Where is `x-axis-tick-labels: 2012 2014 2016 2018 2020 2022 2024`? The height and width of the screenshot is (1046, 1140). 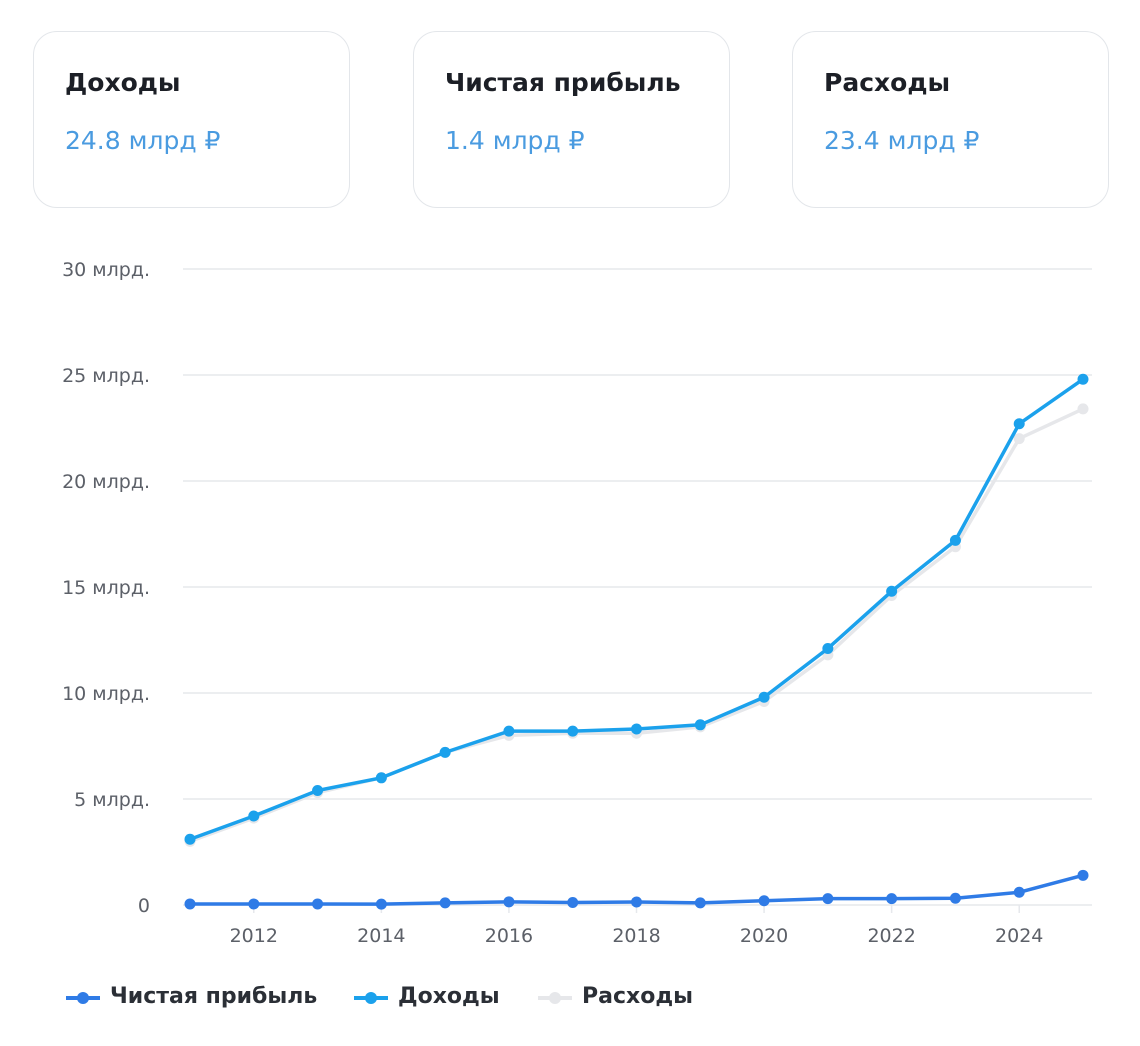
x-axis-tick-labels: 2012 2014 2016 2018 2020 2022 2024 is located at coordinates (637, 936).